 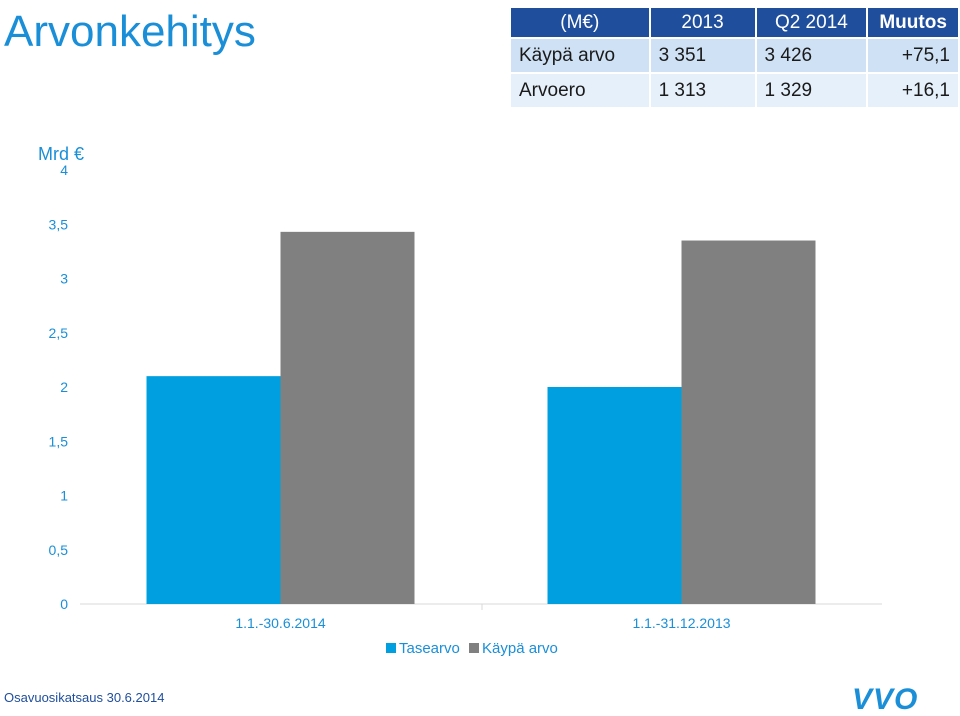 I want to click on summary-cell-q2-2014: 3 426, so click(x=811, y=55).